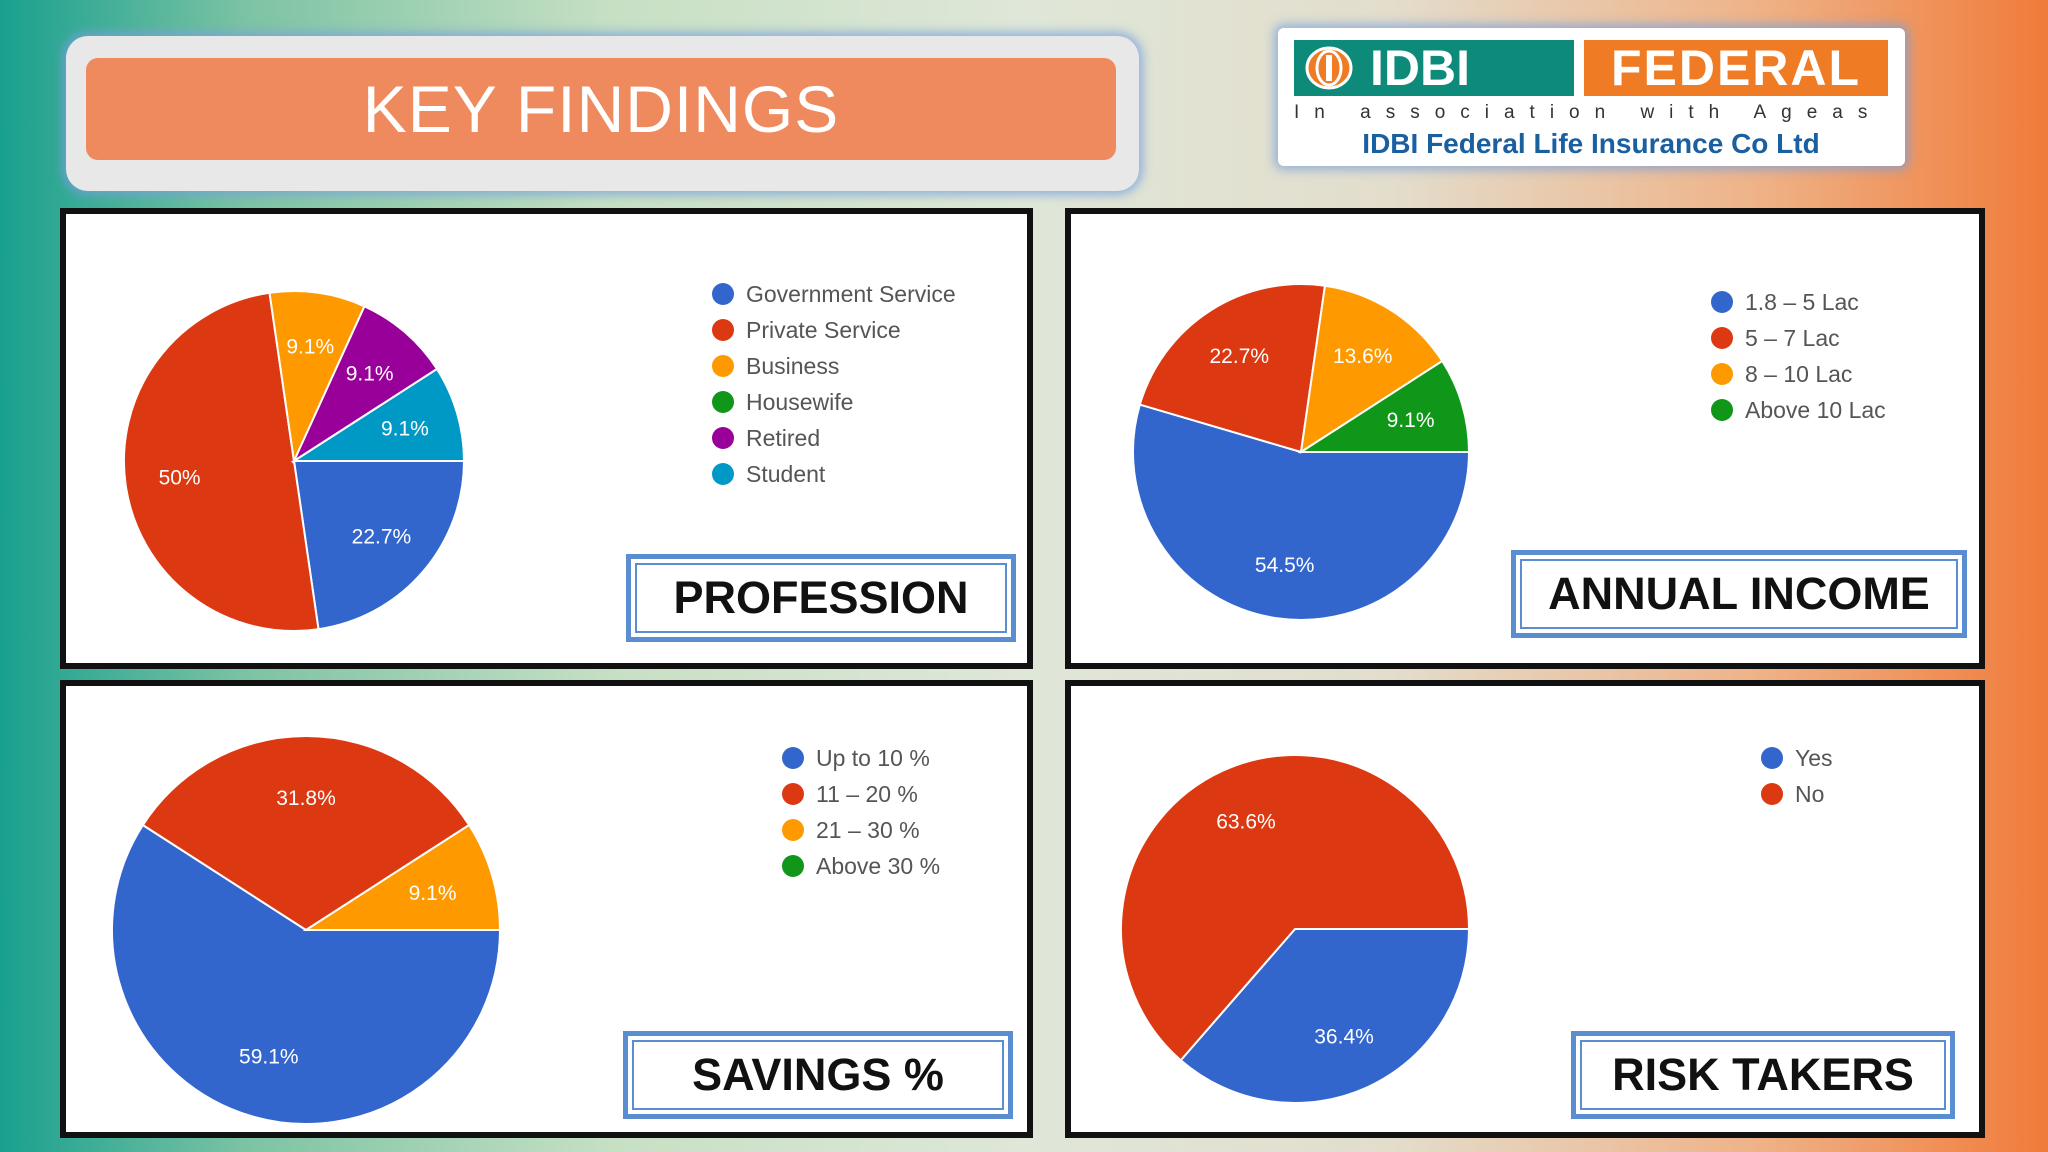  What do you see at coordinates (1363, 356) in the screenshot?
I see `annual-income-data-label: 13.6%` at bounding box center [1363, 356].